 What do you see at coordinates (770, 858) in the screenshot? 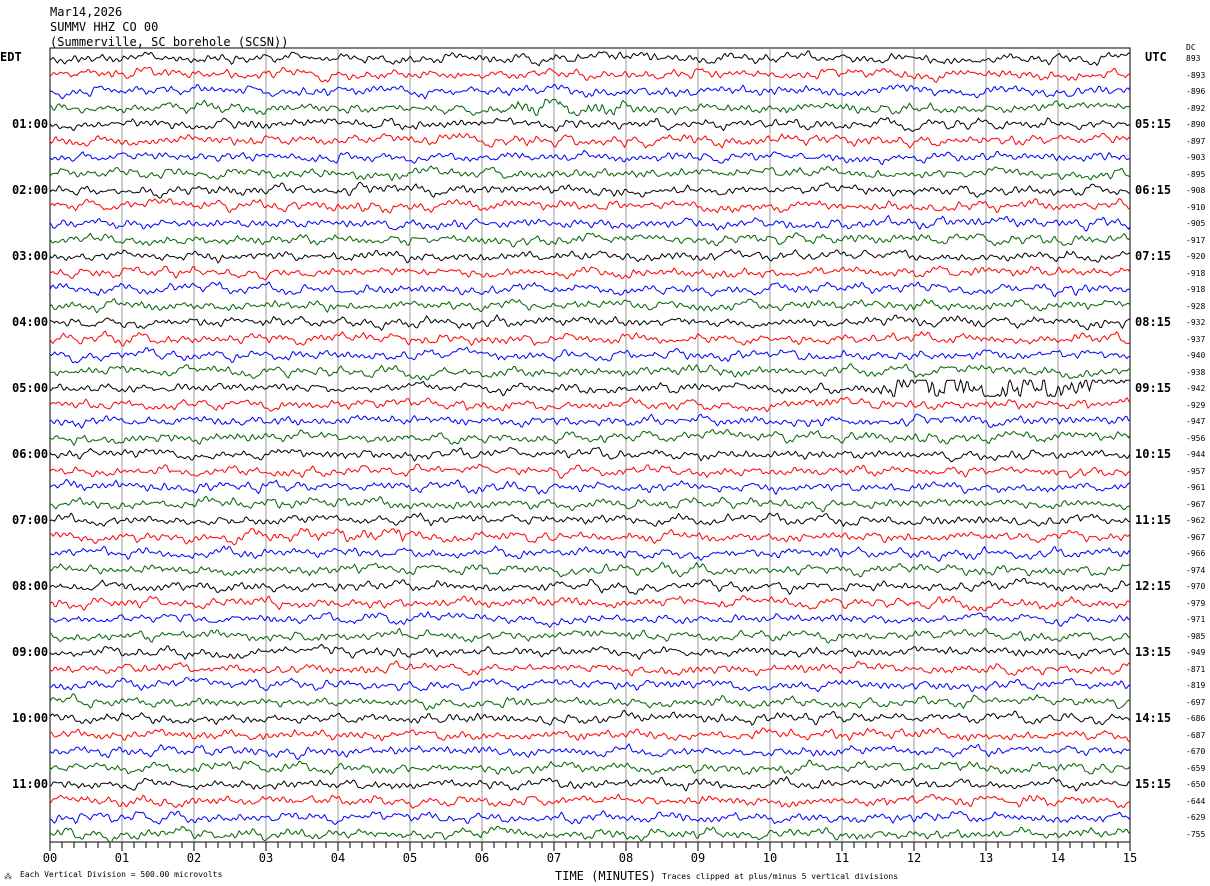
I see `x-tick-label: 10` at bounding box center [770, 858].